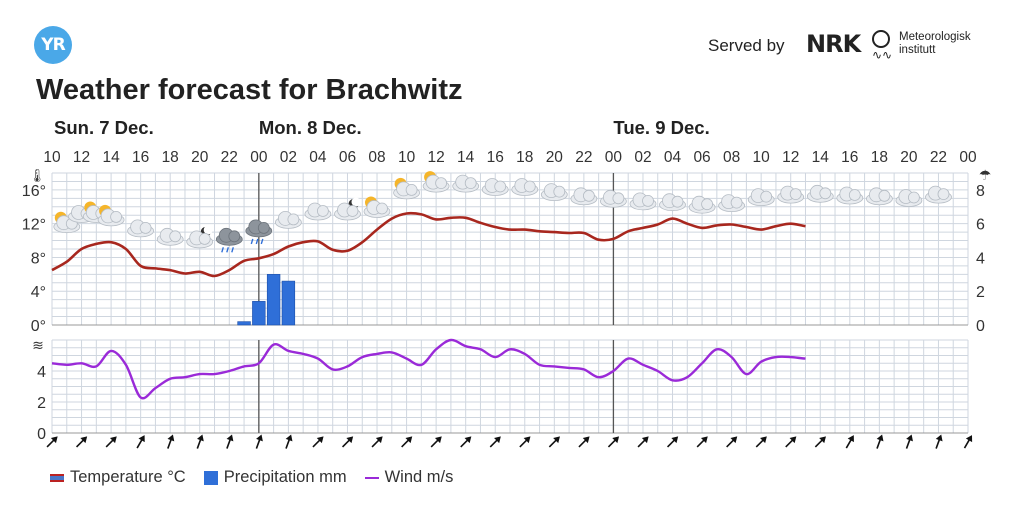 The image size is (1024, 523). Describe the element at coordinates (104, 127) in the screenshot. I see `day-label: Sun. 7 Dec.` at that location.